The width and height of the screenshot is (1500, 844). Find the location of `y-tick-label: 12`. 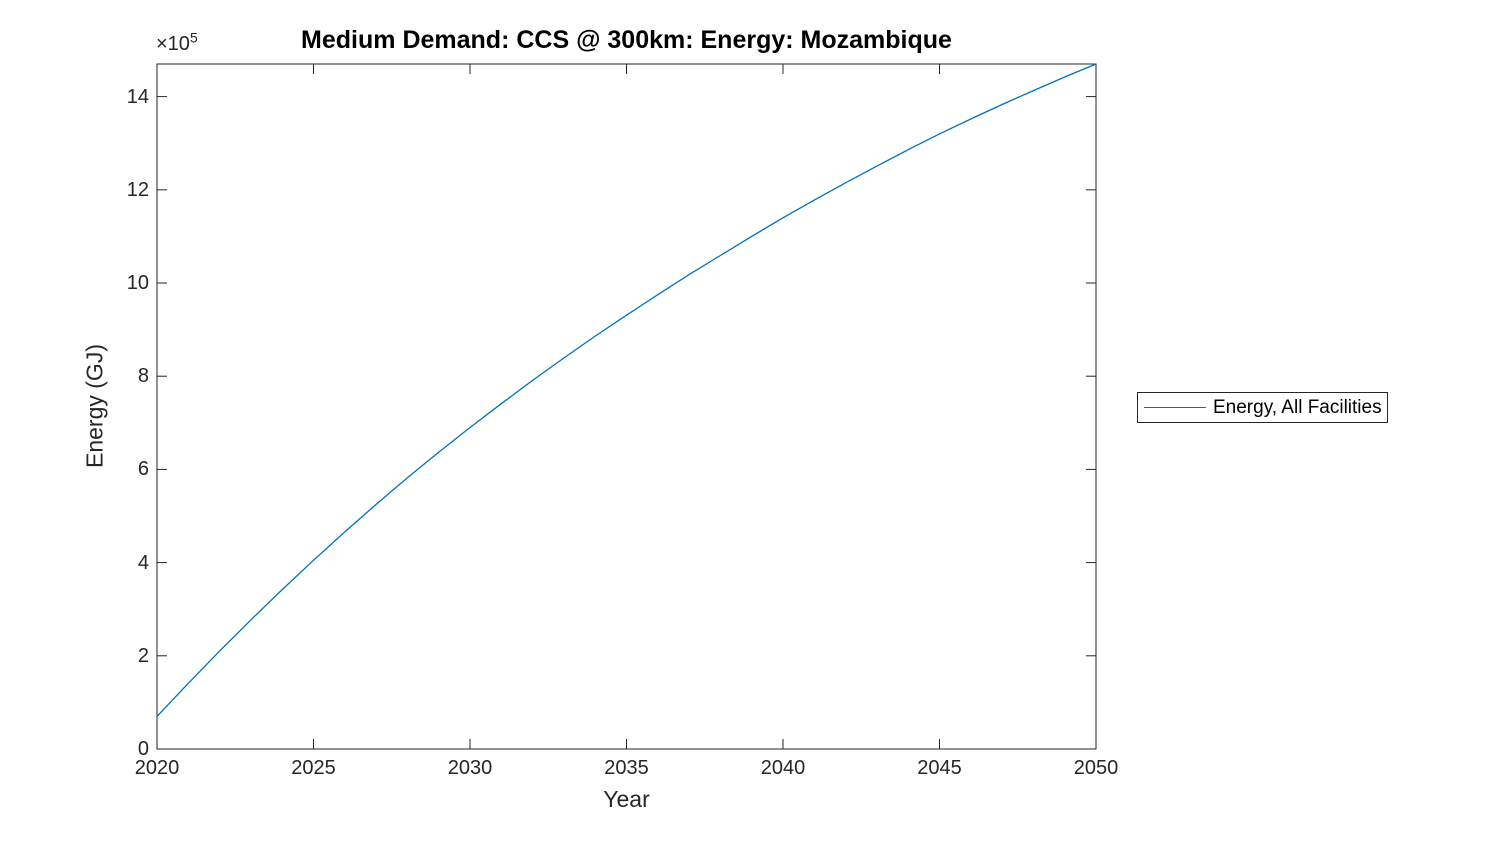

y-tick-label: 12 is located at coordinates (137, 189).